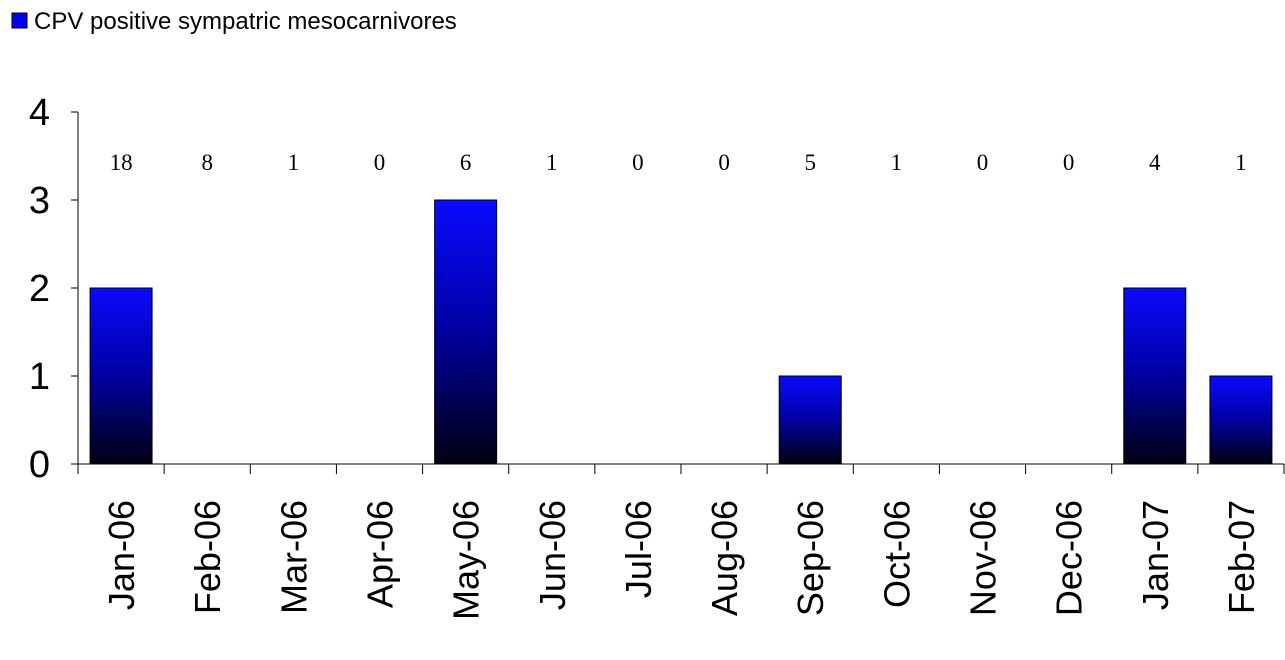 The width and height of the screenshot is (1285, 660). Describe the element at coordinates (724, 558) in the screenshot. I see `x-tick-label: Aug-06` at that location.